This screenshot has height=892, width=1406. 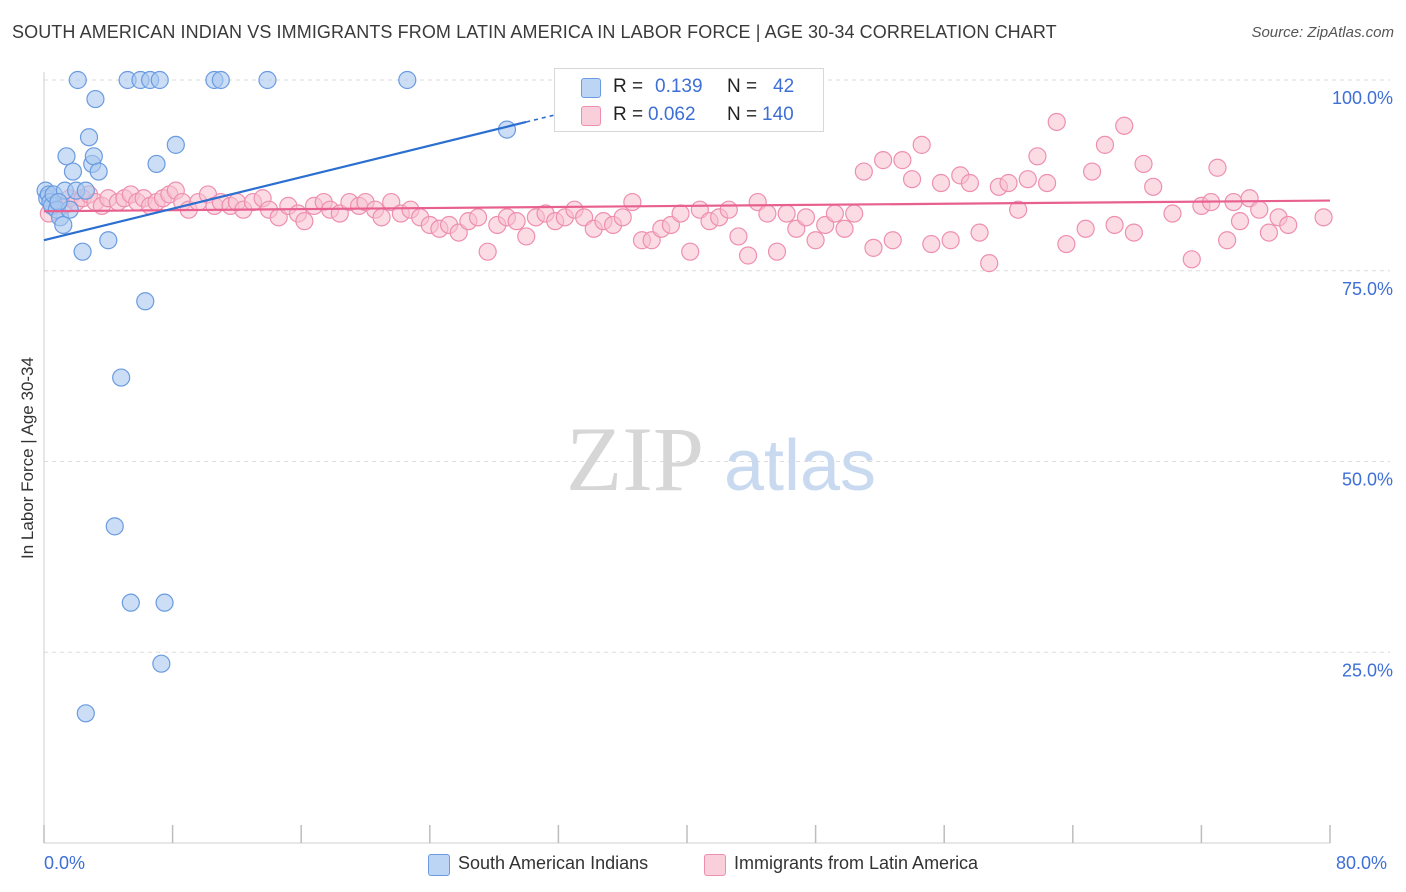 I want to click on legend-row-series1: R = 0.139 N = 42, so click(x=689, y=87).